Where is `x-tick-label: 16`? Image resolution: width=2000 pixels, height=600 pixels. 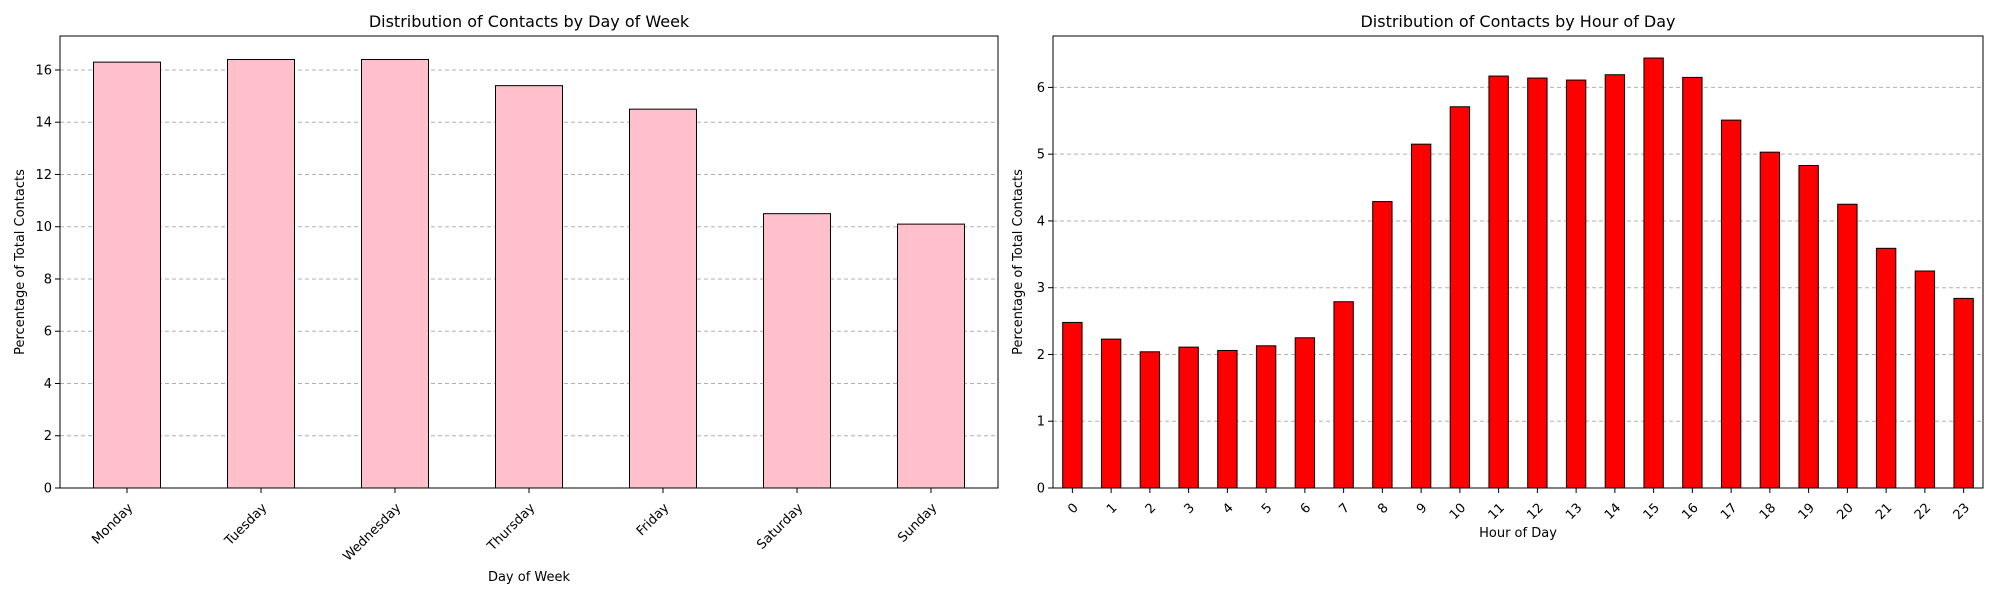
x-tick-label: 16 is located at coordinates (1690, 512).